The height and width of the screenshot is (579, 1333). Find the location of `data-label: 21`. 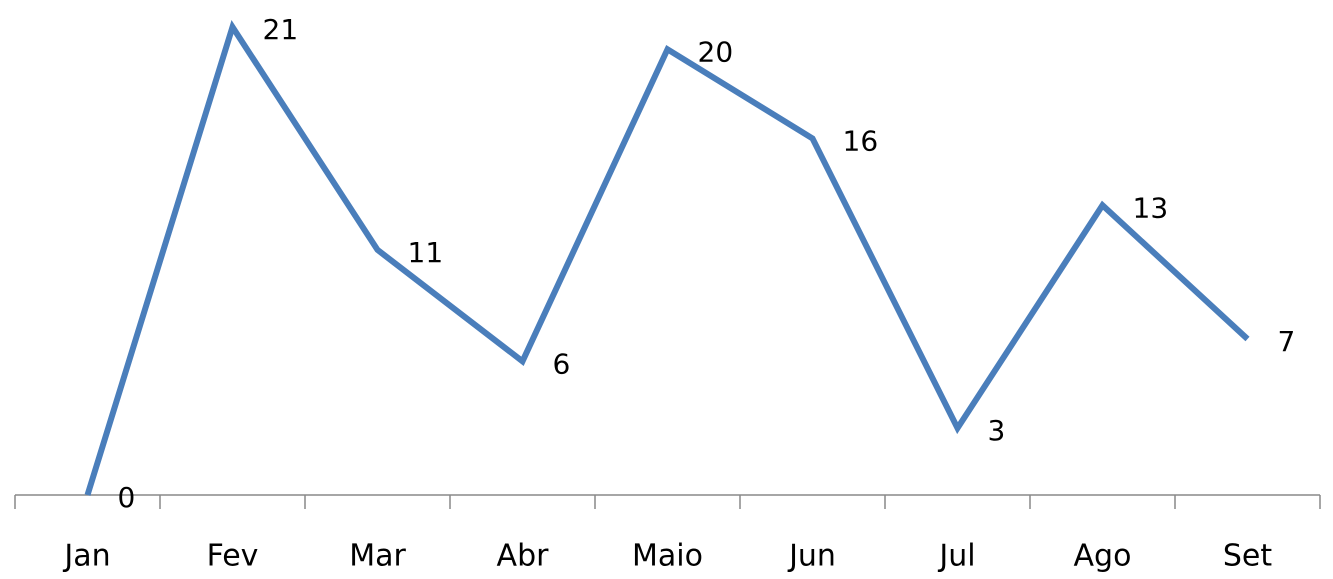

data-label: 21 is located at coordinates (281, 29).